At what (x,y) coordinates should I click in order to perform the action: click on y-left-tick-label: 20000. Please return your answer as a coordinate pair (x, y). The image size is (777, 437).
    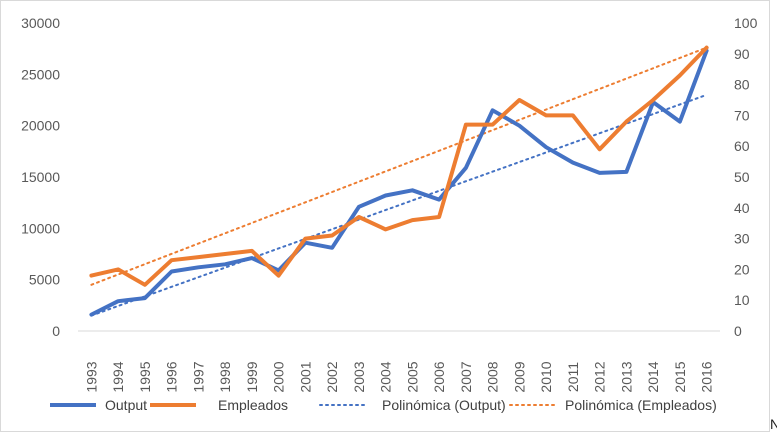
    Looking at the image, I should click on (40, 126).